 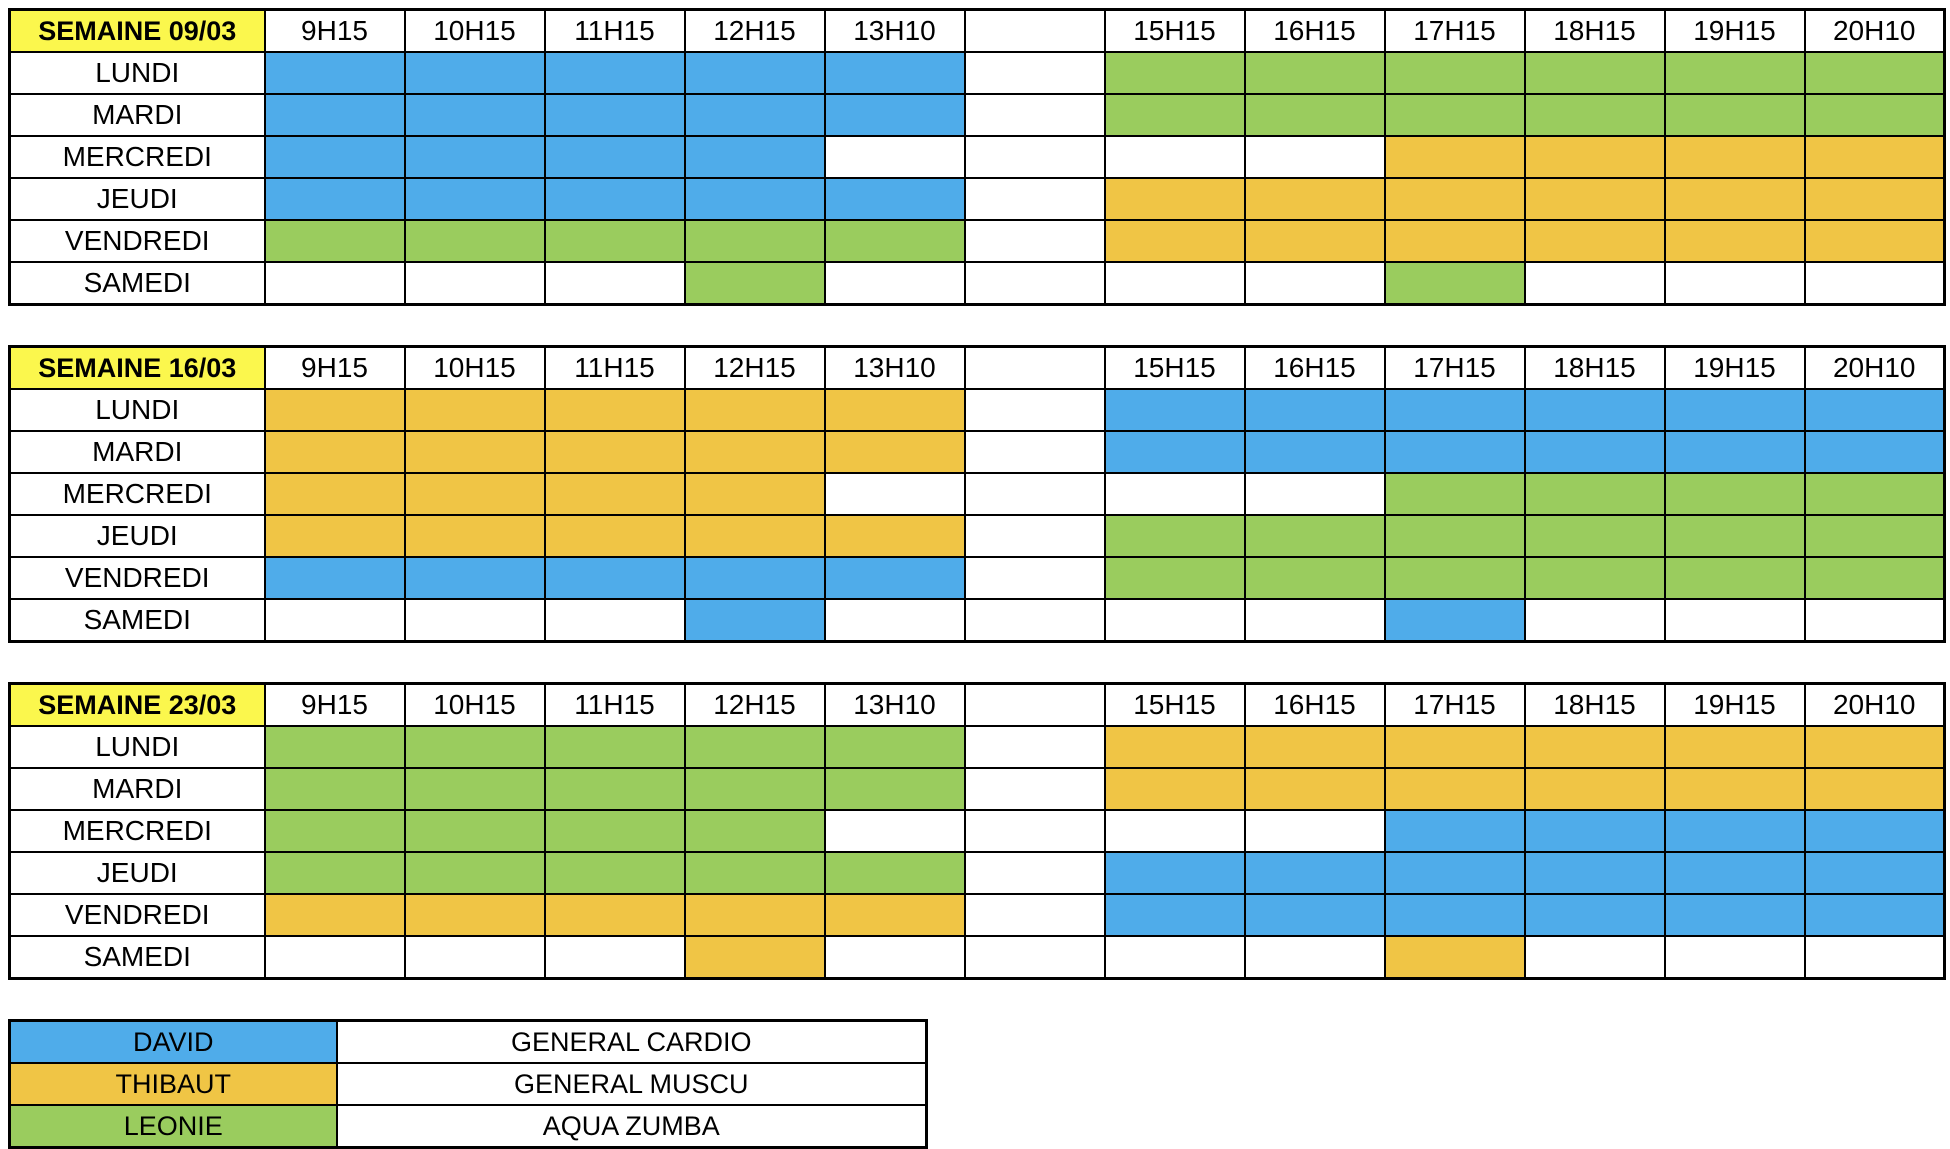 I want to click on time-header: 9H15, so click(x=334, y=367).